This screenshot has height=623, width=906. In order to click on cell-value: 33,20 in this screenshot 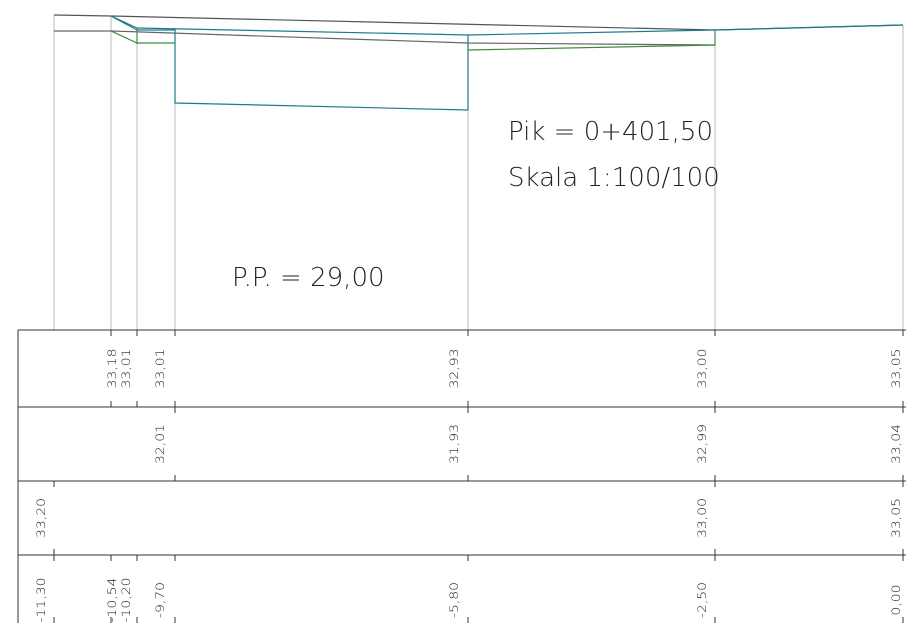, I will do `click(40, 518)`.